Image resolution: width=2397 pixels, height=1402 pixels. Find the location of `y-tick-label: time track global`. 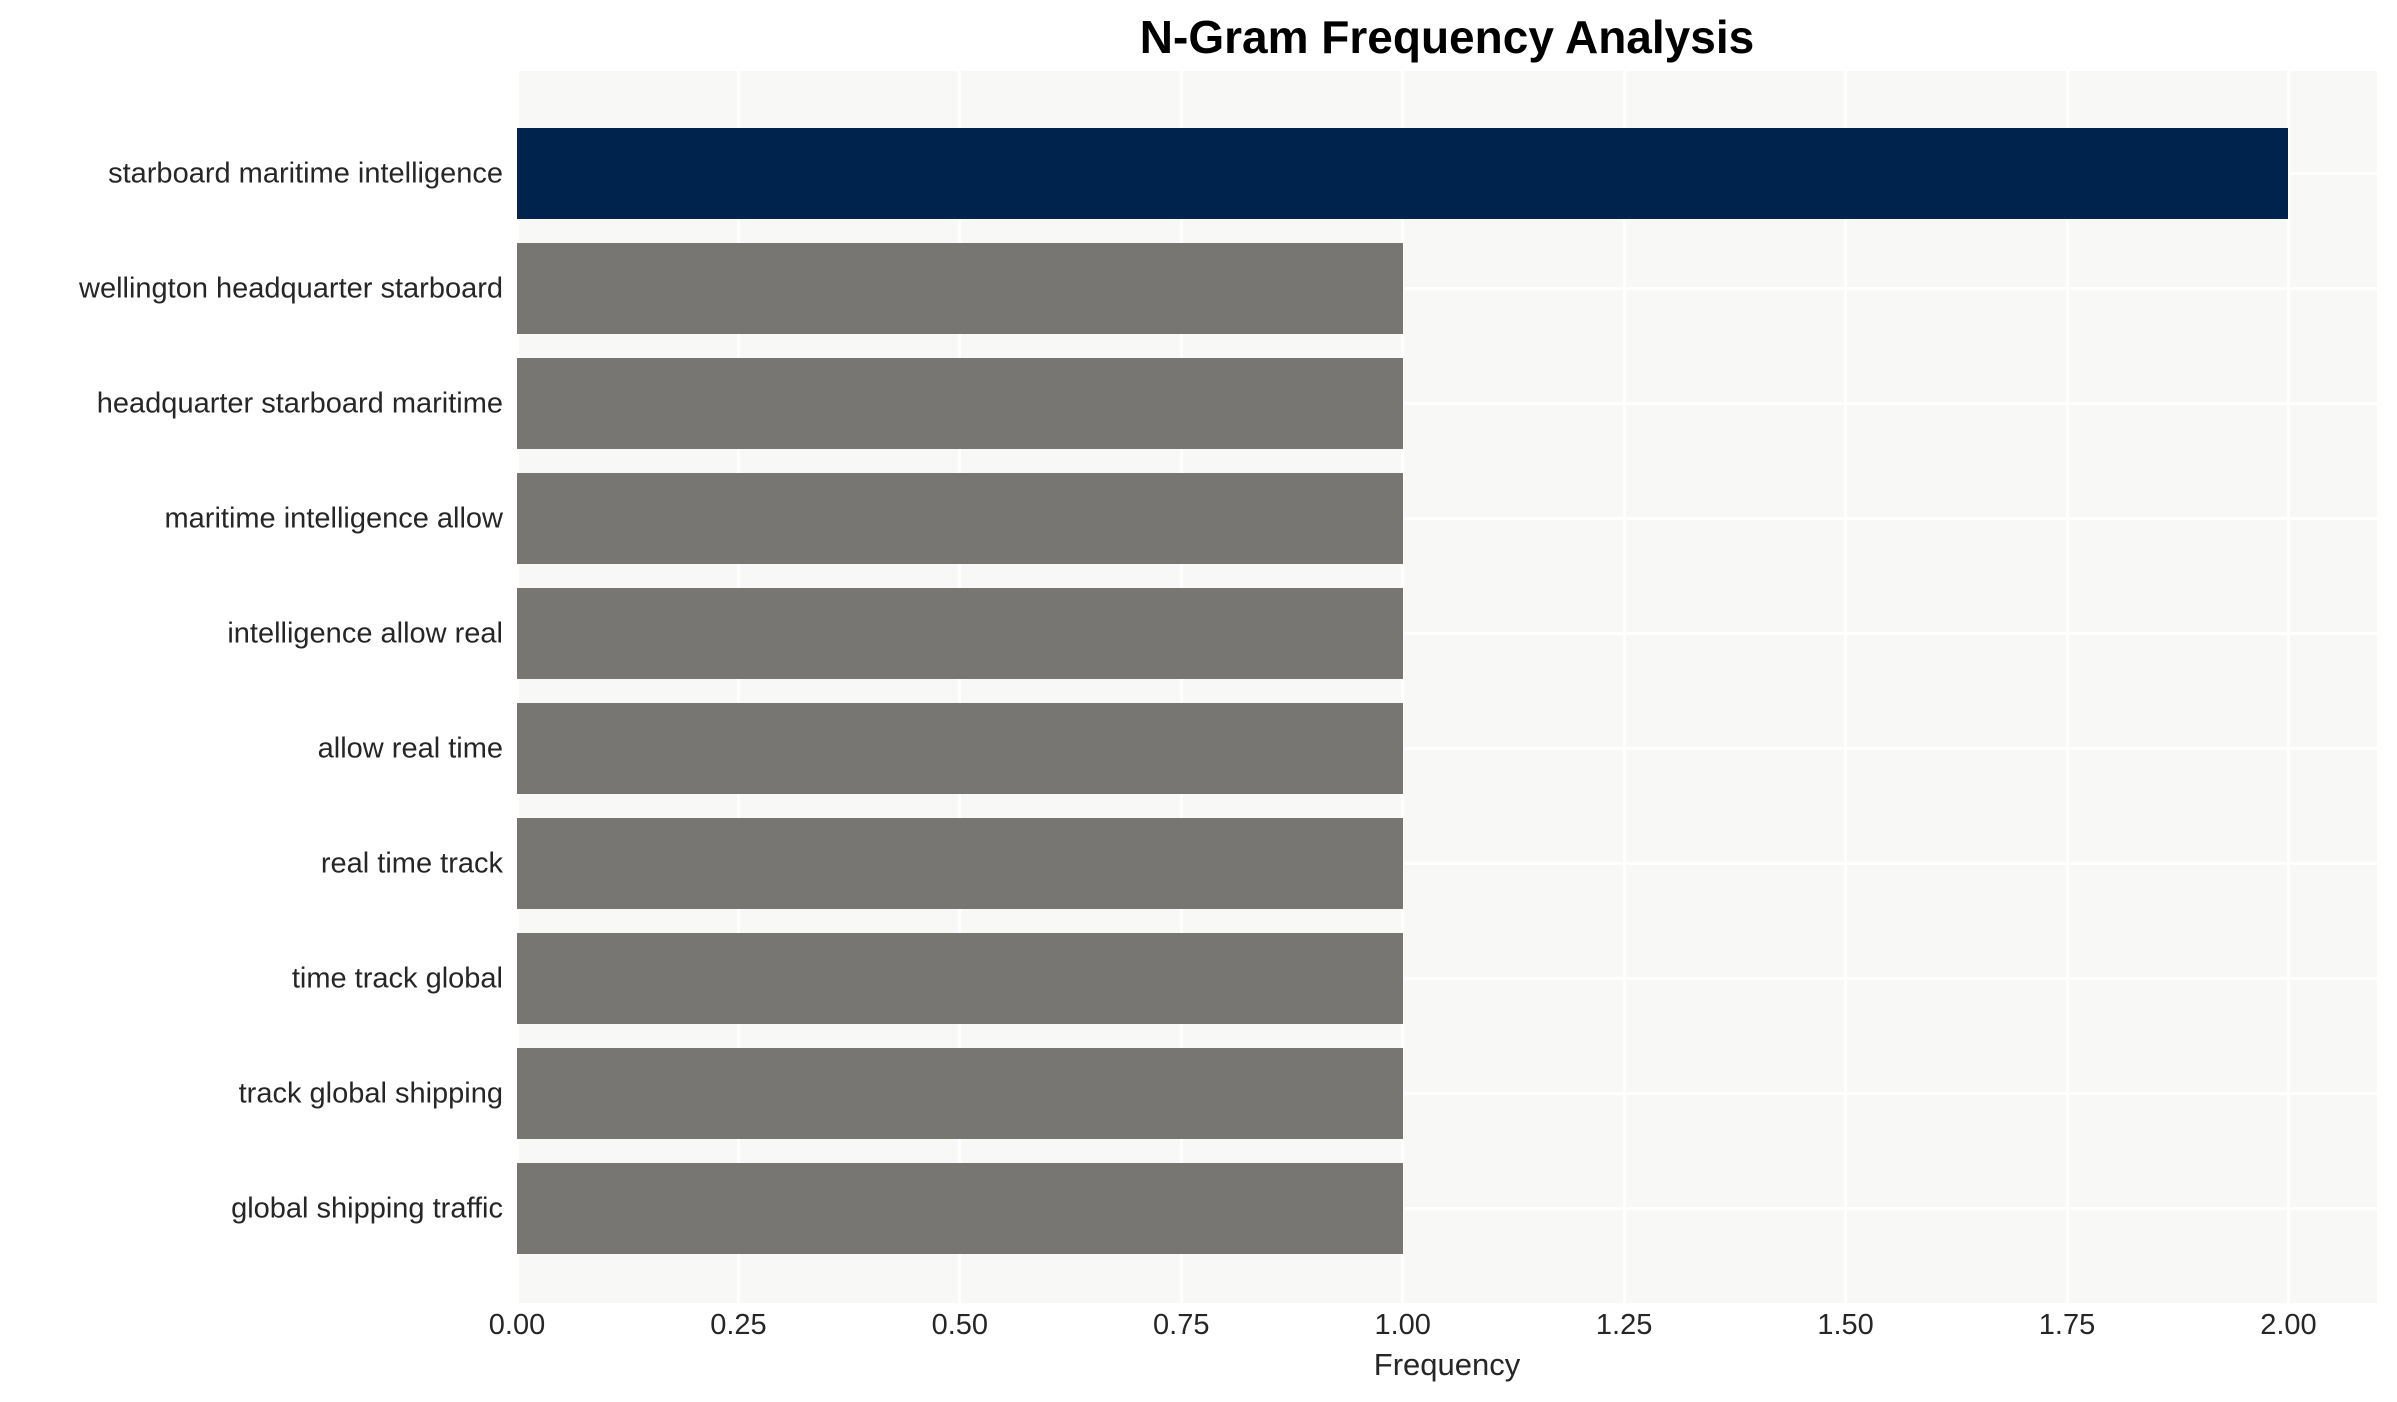

y-tick-label: time track global is located at coordinates (397, 978).